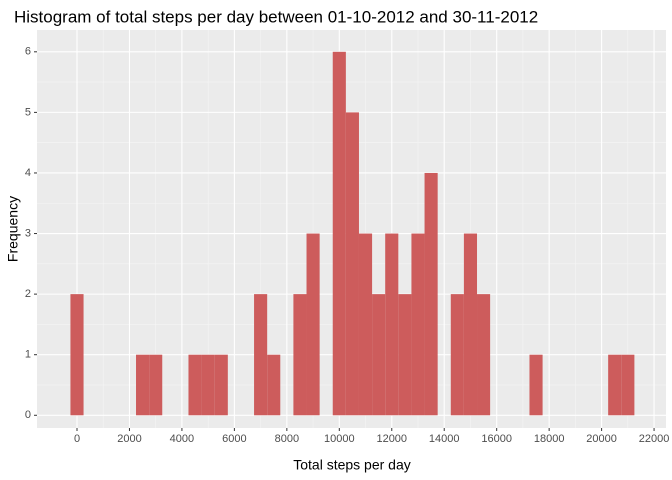 Image resolution: width=672 pixels, height=480 pixels. What do you see at coordinates (28, 415) in the screenshot?
I see `y-tick-label: 0` at bounding box center [28, 415].